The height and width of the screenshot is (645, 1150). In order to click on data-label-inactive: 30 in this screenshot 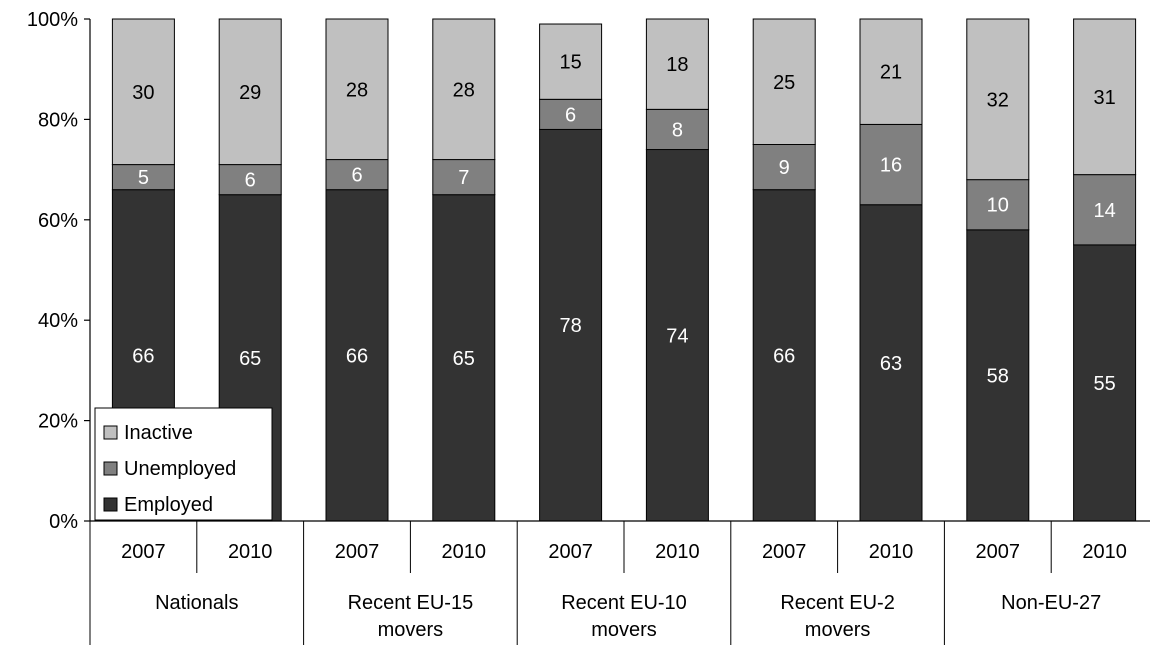, I will do `click(143, 93)`.